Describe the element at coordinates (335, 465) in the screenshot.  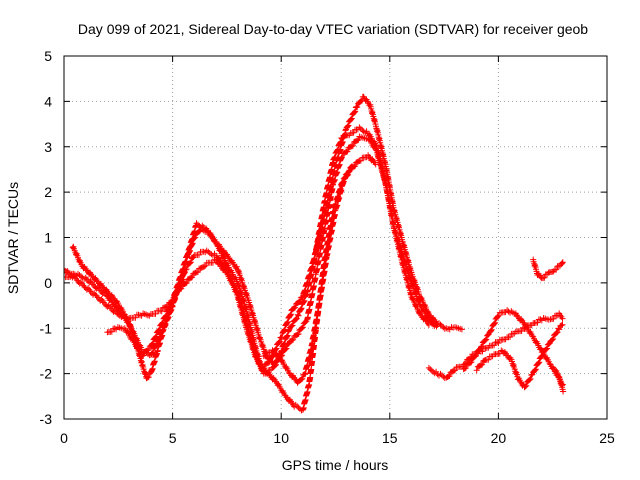
I see `x-axis-title: GPS time / hours` at that location.